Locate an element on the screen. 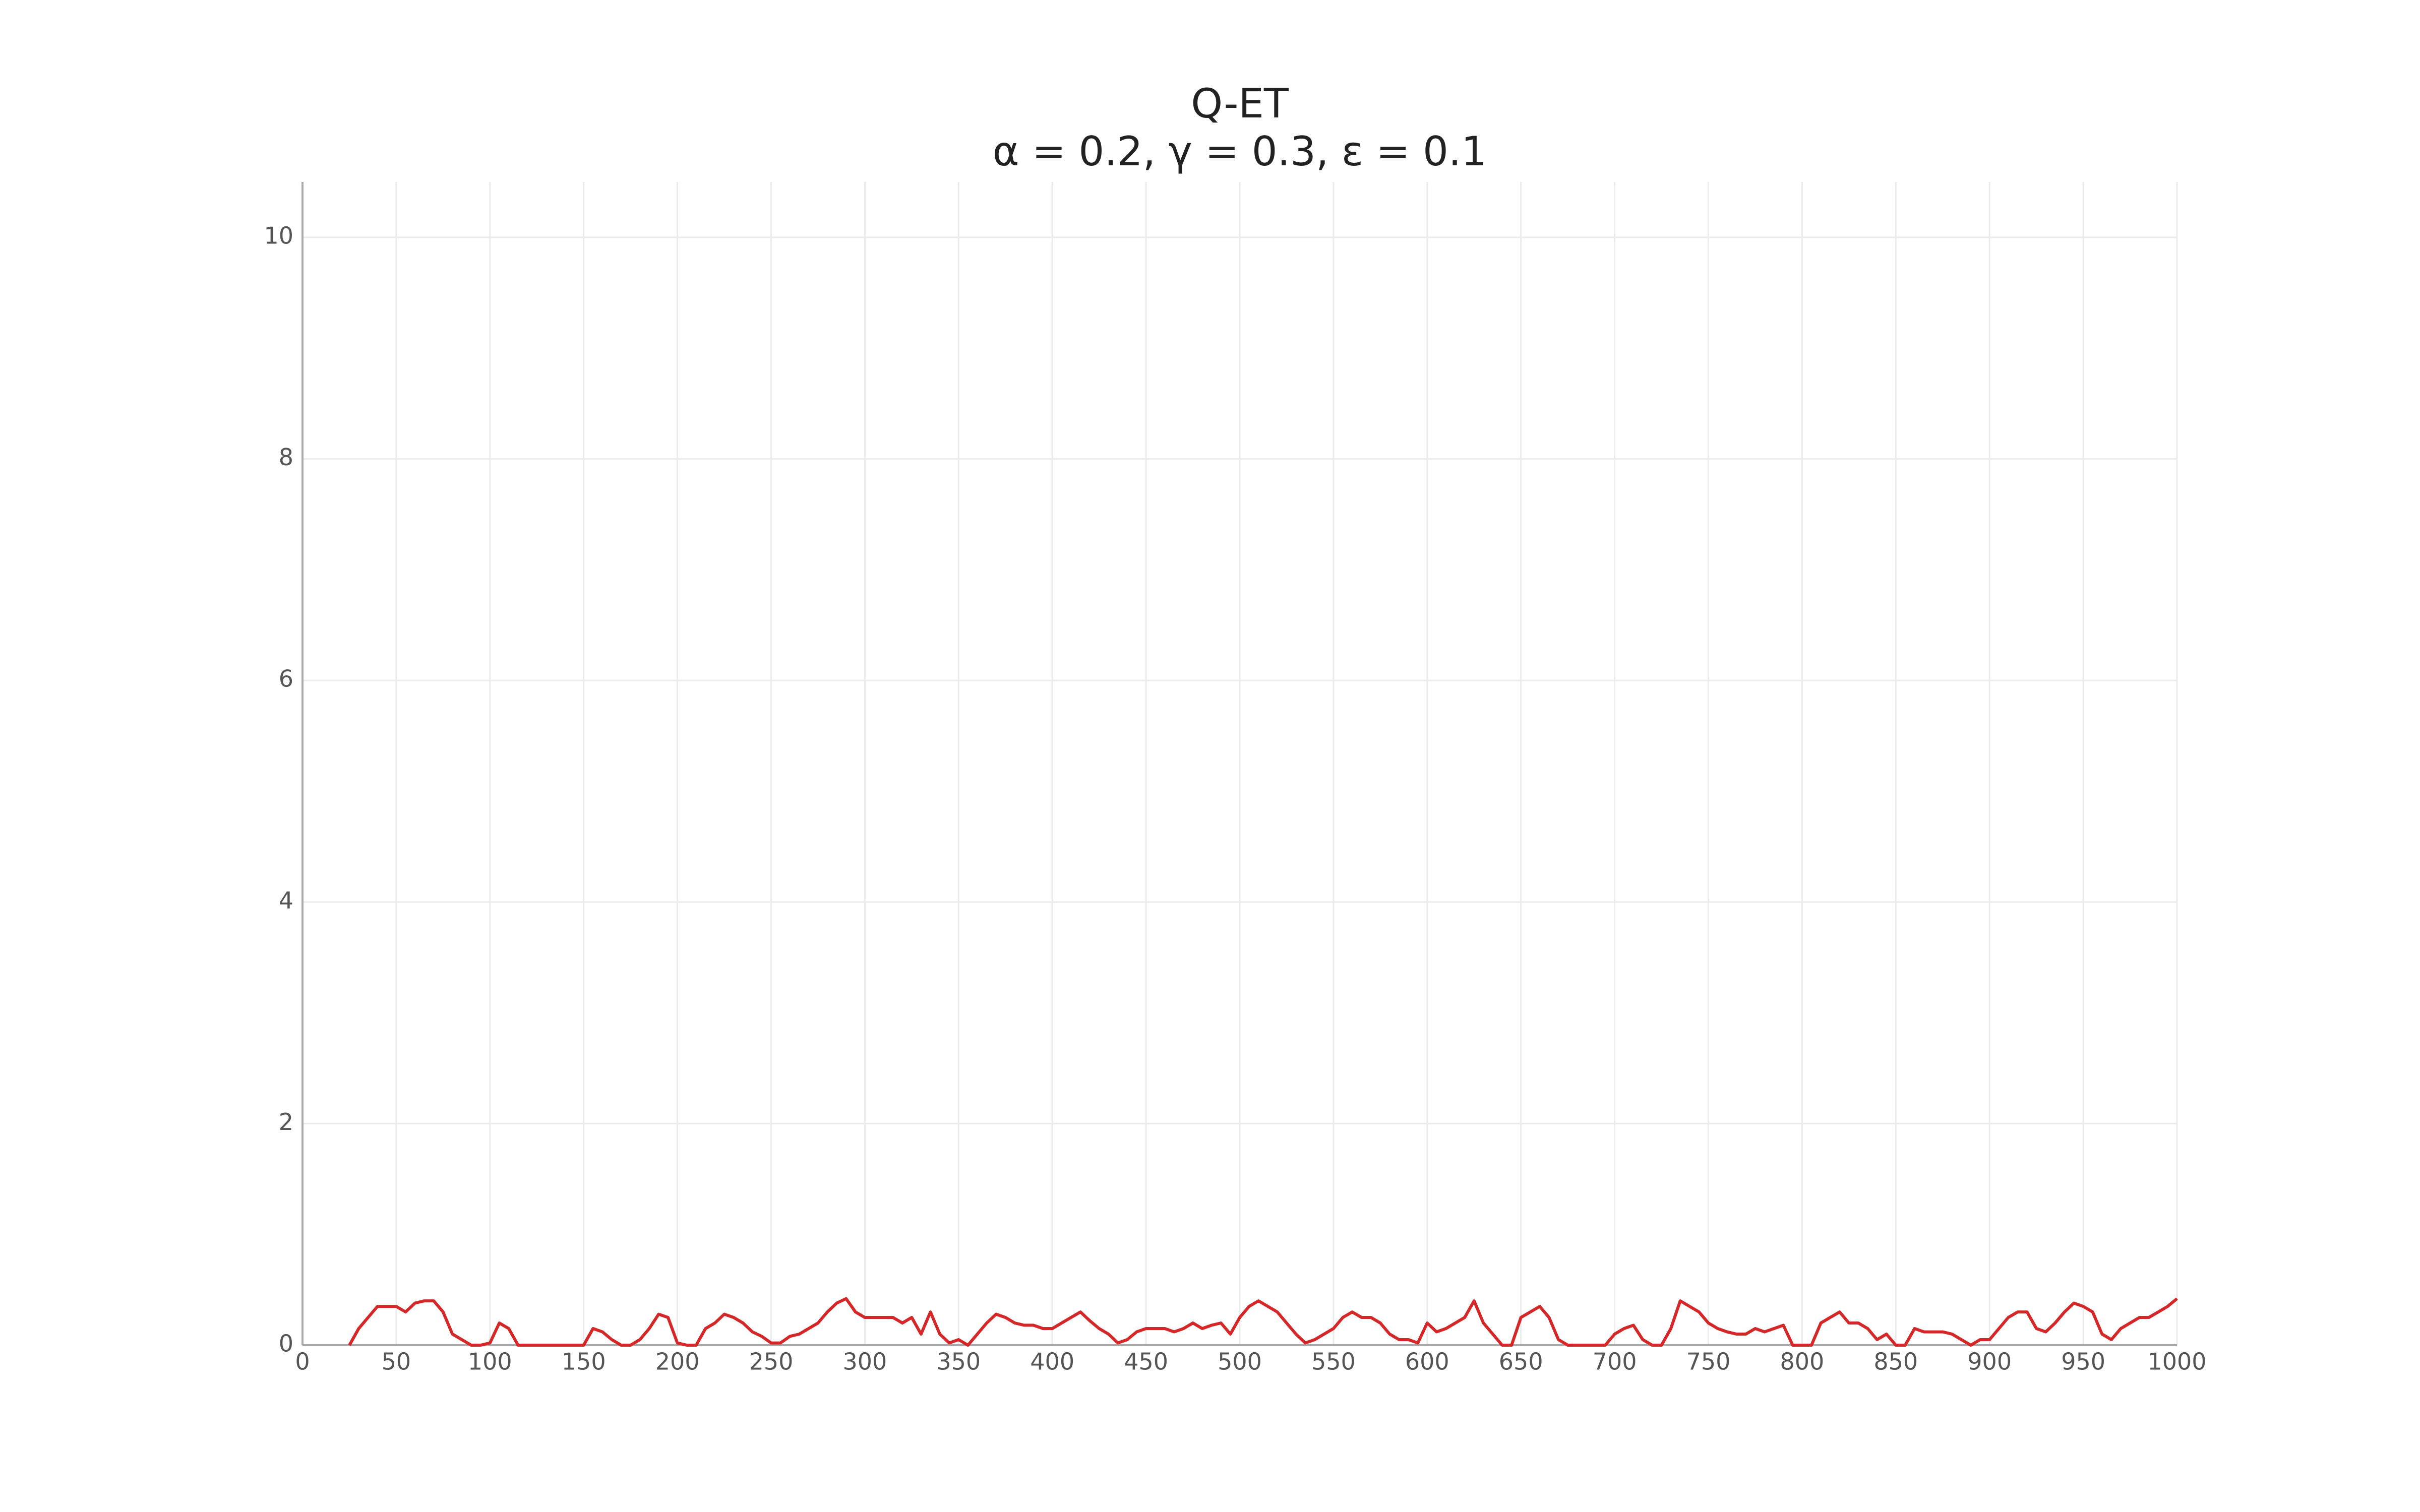 Image resolution: width=2420 pixels, height=1512 pixels. x-tick-label: 550 is located at coordinates (1333, 1362).